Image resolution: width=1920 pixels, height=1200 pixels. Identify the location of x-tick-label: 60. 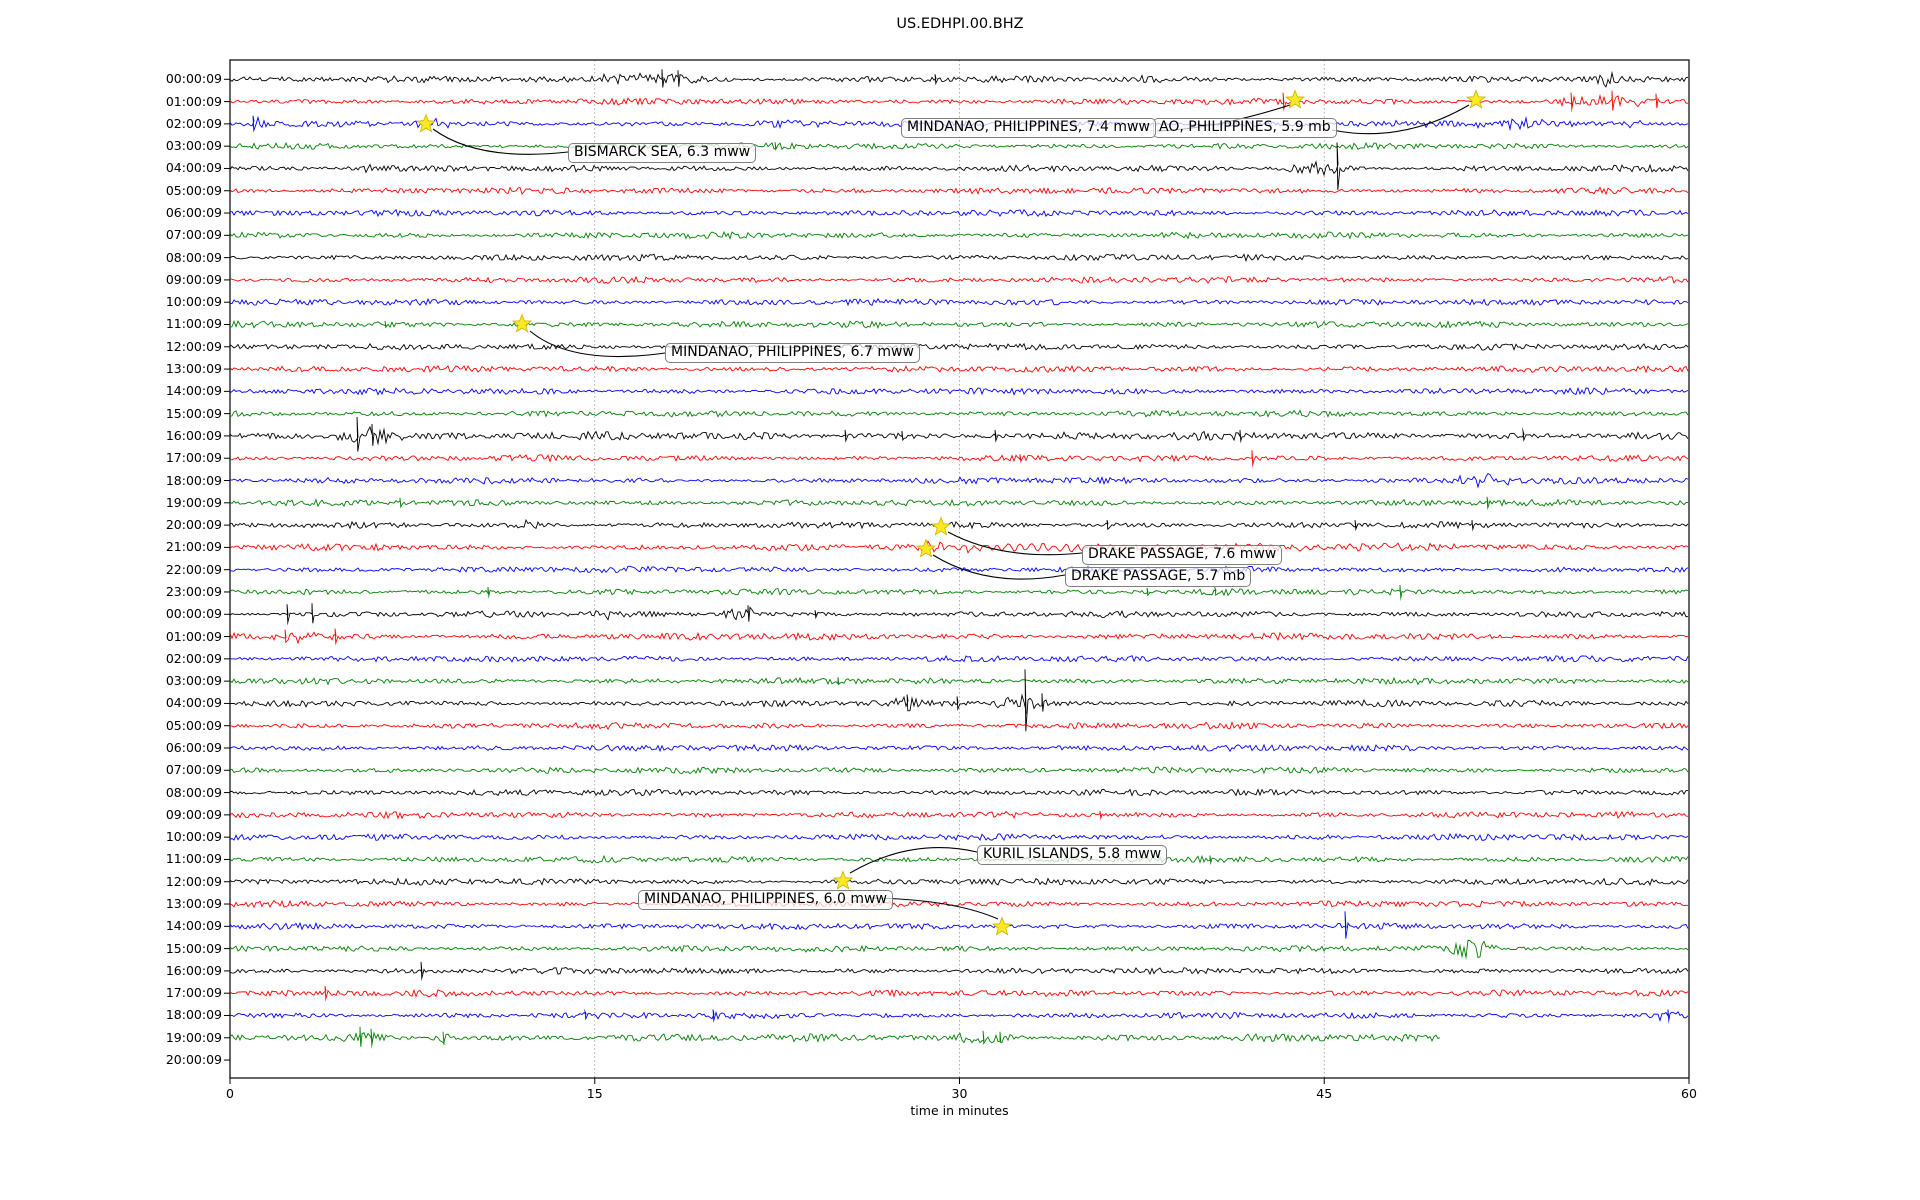
(1689, 1093).